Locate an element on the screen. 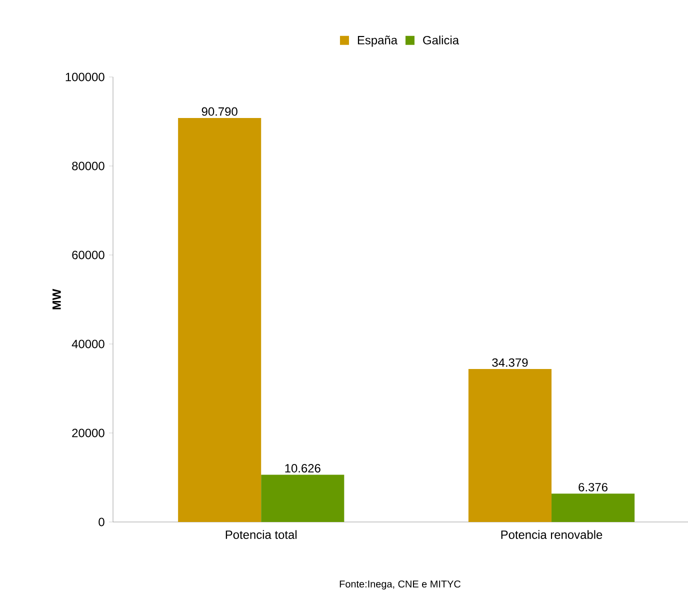 Image resolution: width=688 pixels, height=597 pixels. data-label: 6.376 is located at coordinates (593, 487).